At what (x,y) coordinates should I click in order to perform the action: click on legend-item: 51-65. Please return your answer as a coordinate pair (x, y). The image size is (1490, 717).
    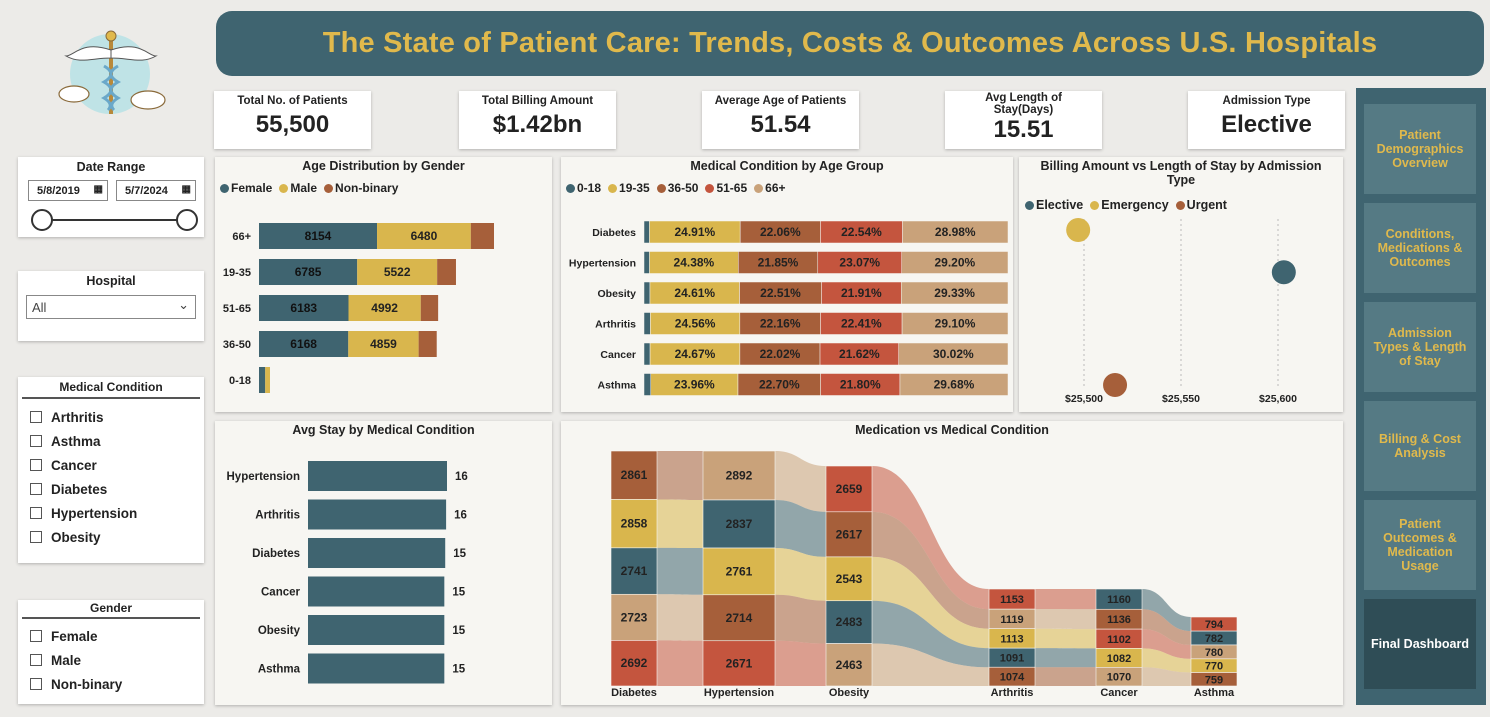
    Looking at the image, I should click on (726, 188).